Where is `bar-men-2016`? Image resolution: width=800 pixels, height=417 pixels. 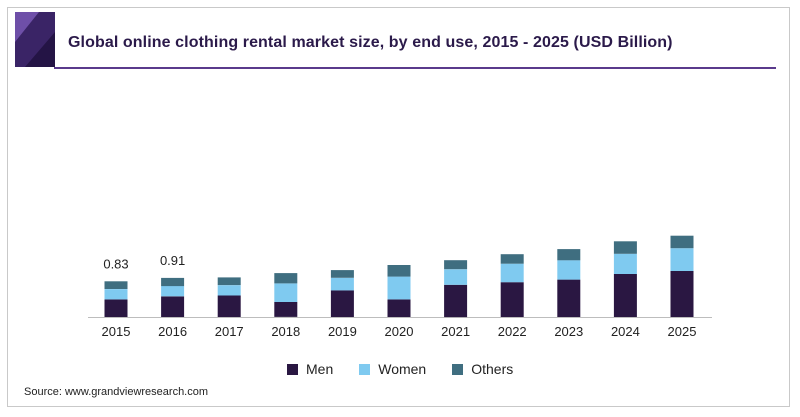
bar-men-2016 is located at coordinates (173, 306).